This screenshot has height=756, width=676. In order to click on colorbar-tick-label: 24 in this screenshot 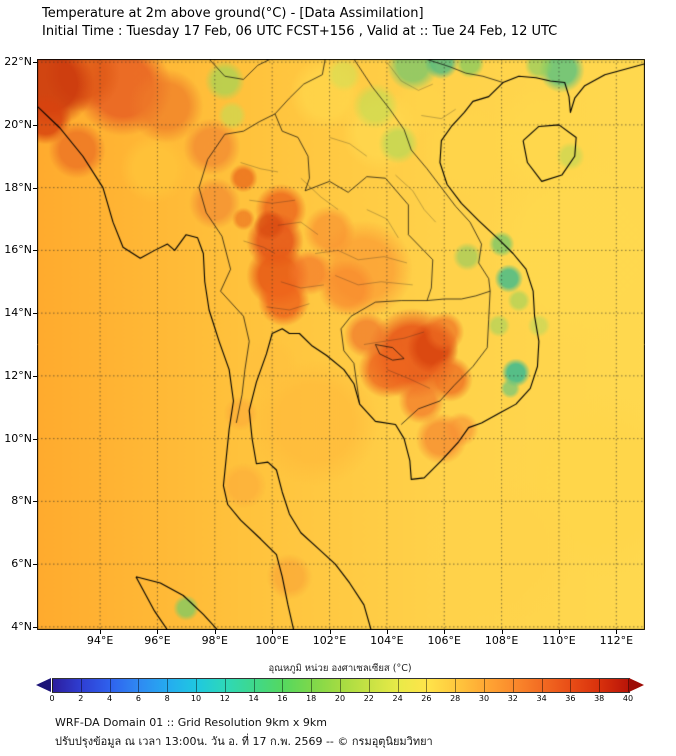, I will do `click(397, 698)`.